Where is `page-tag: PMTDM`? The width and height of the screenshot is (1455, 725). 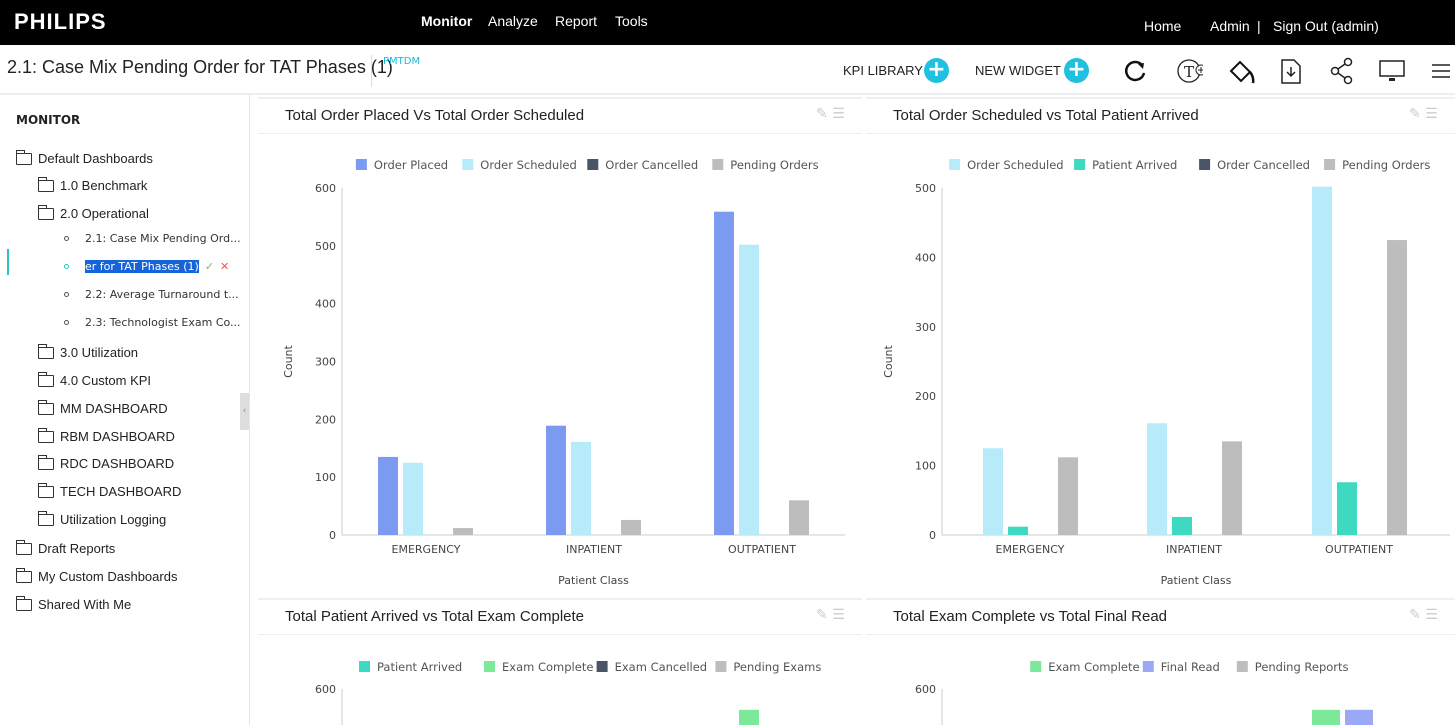
page-tag: PMTDM is located at coordinates (402, 61).